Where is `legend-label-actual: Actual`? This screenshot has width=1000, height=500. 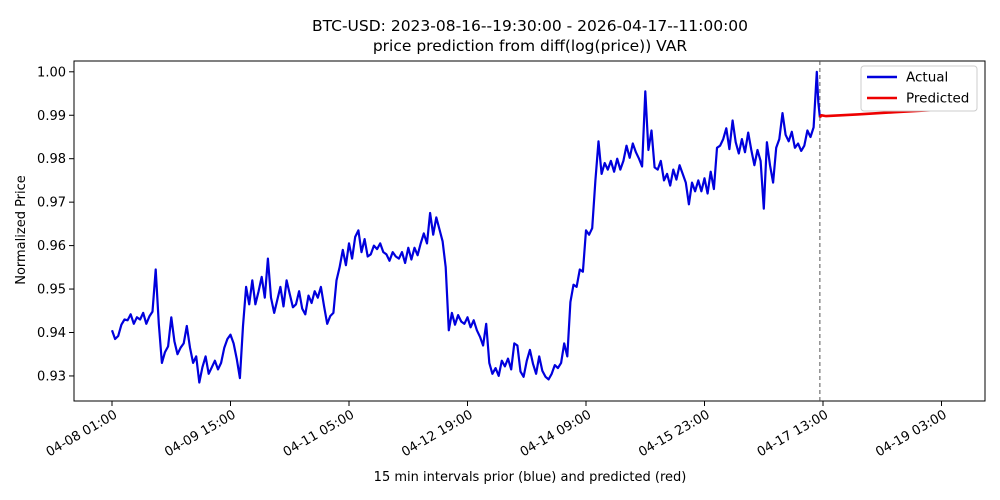
legend-label-actual: Actual is located at coordinates (927, 78).